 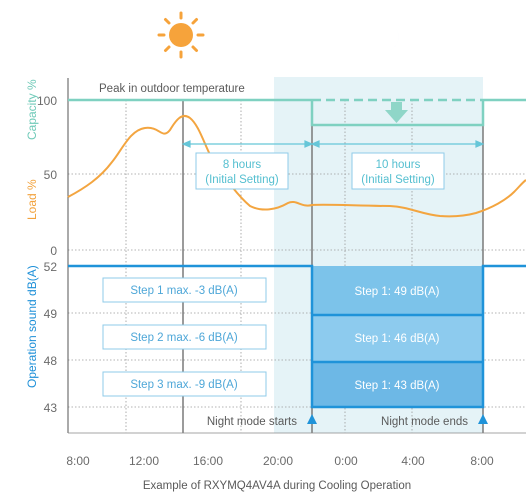 I want to click on time-tick-5: 4:00, so click(x=413, y=461).